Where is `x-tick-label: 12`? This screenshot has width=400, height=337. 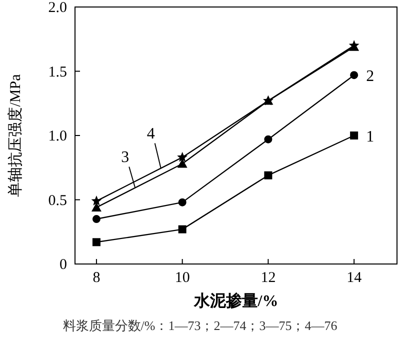
x-tick-label: 12 is located at coordinates (268, 278).